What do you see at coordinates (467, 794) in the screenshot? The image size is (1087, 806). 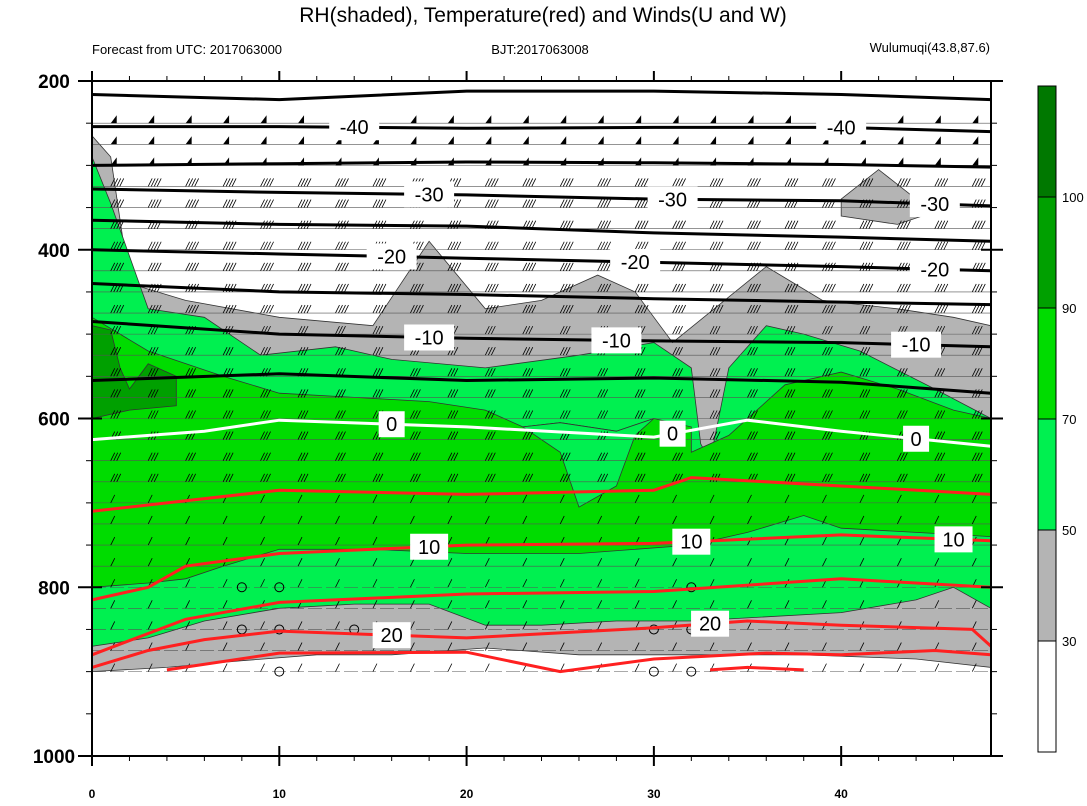 I see `x-tick-label: 20` at bounding box center [467, 794].